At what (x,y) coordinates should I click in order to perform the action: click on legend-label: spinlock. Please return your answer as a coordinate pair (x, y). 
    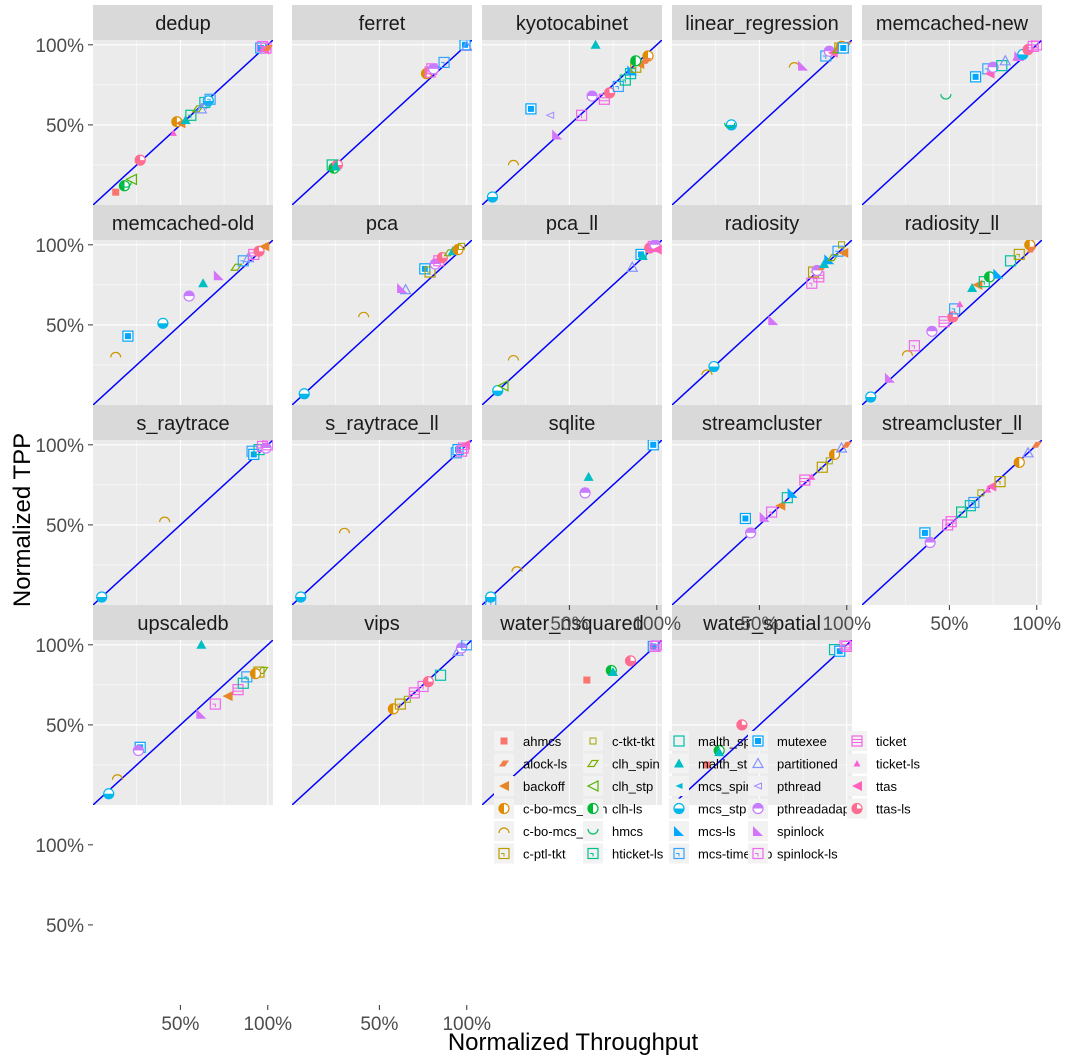
    Looking at the image, I should click on (800, 831).